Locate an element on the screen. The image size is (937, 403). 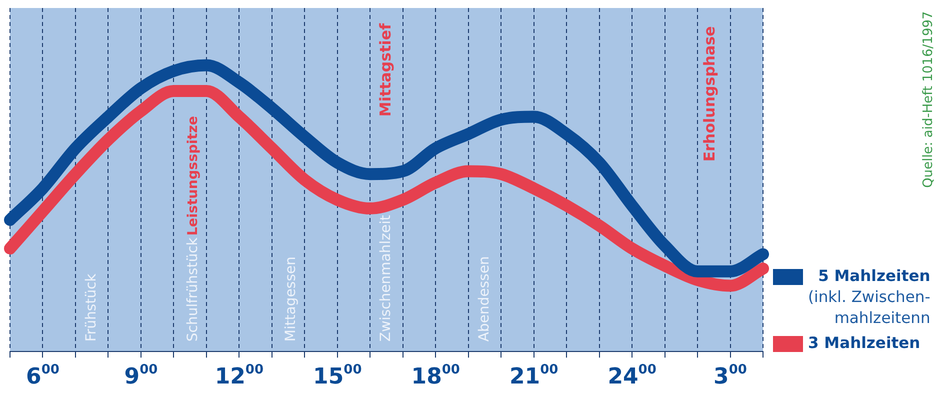
annotation: Frühstück is located at coordinates (91, 307).